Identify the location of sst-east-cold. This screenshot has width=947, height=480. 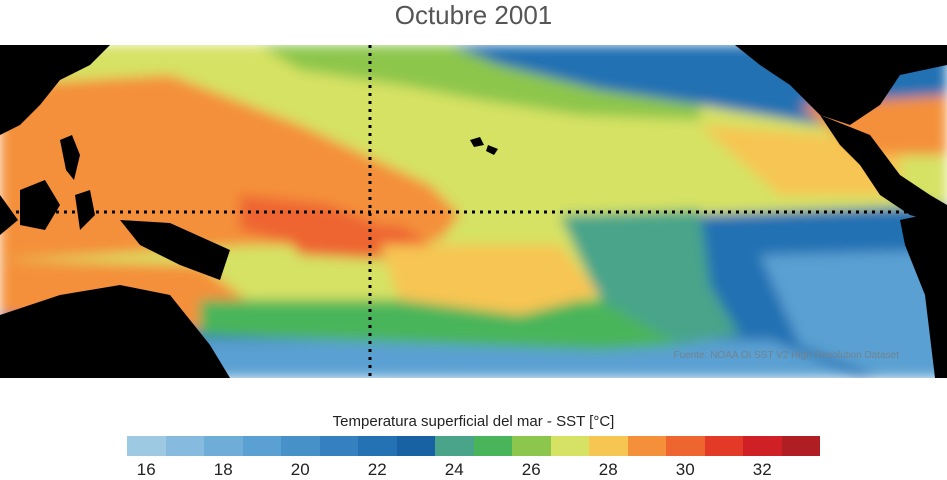
(853, 314).